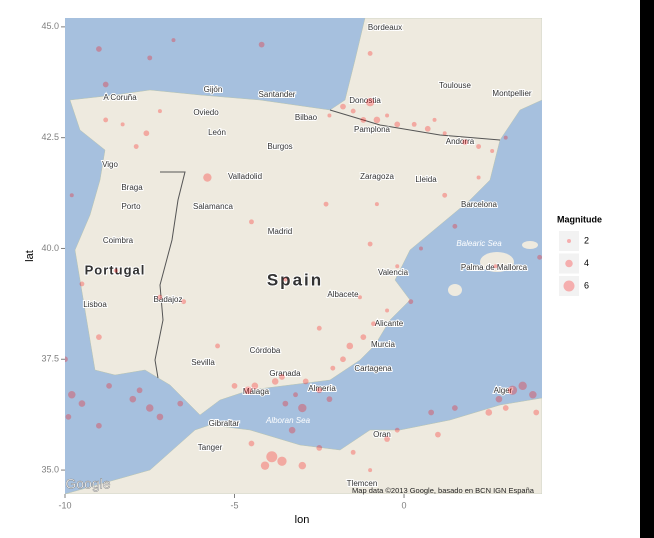 The image size is (654, 538). What do you see at coordinates (95, 304) in the screenshot?
I see `place-label: Lisboa` at bounding box center [95, 304].